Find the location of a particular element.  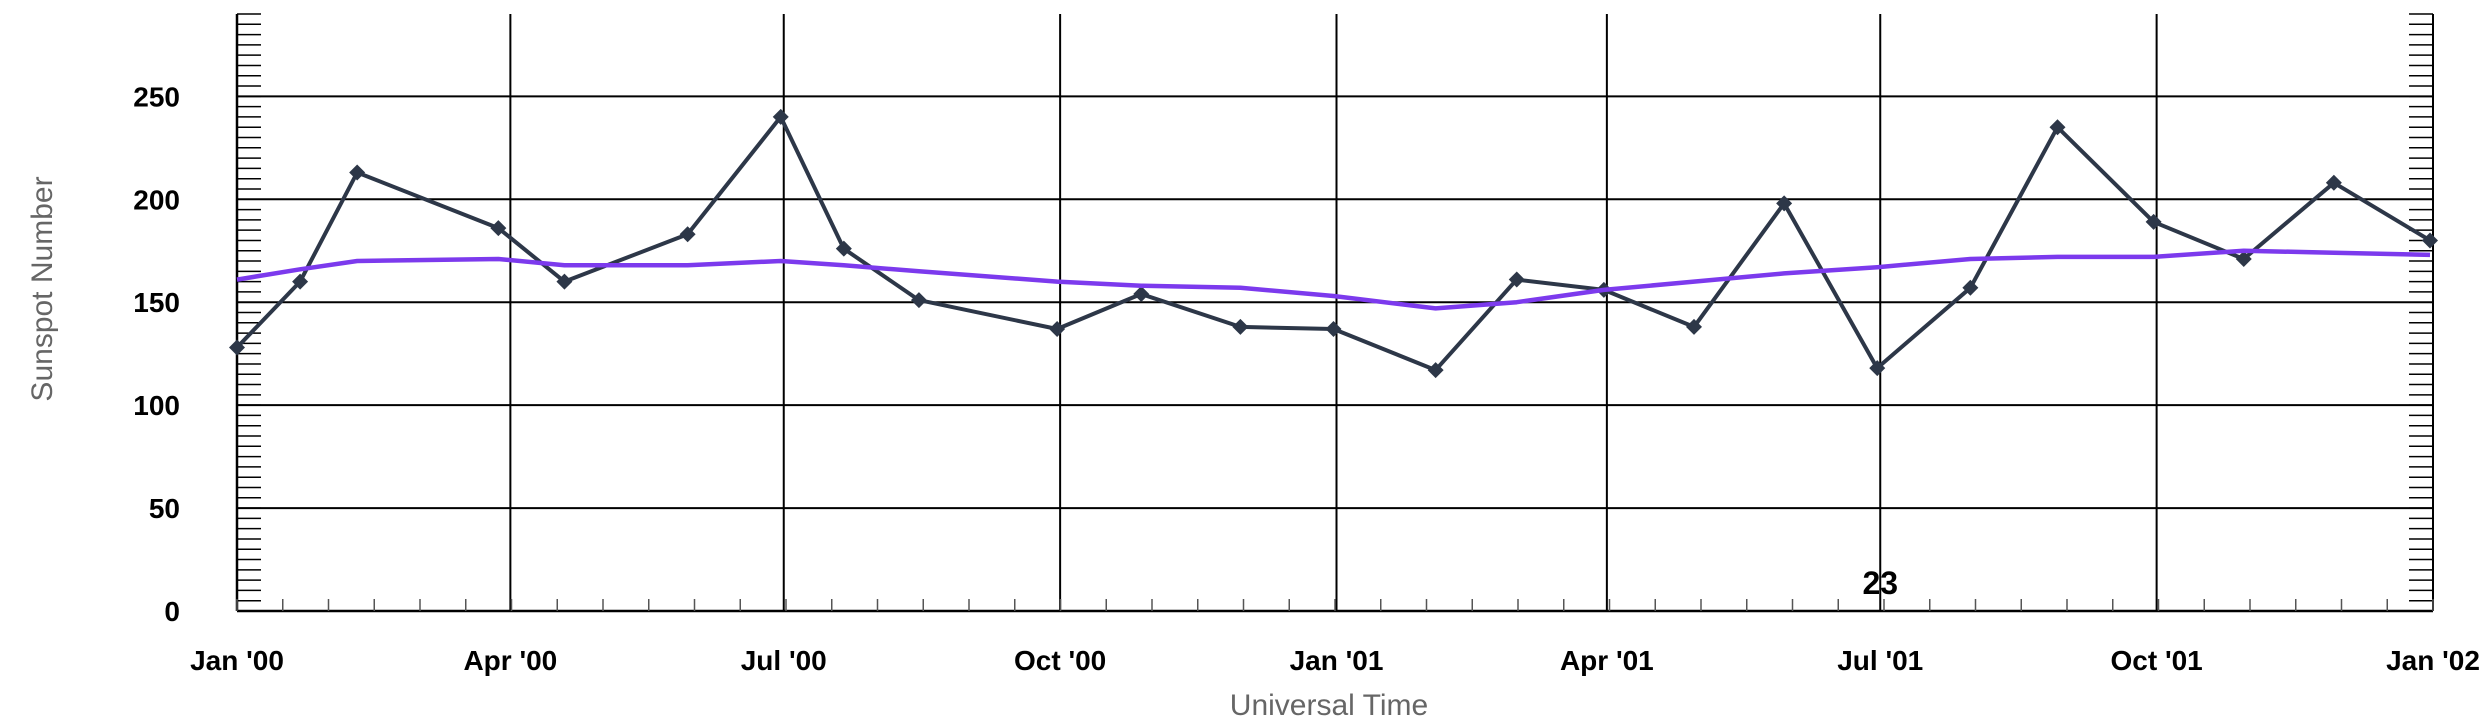

x-tick-label: Apr '00 is located at coordinates (510, 660).